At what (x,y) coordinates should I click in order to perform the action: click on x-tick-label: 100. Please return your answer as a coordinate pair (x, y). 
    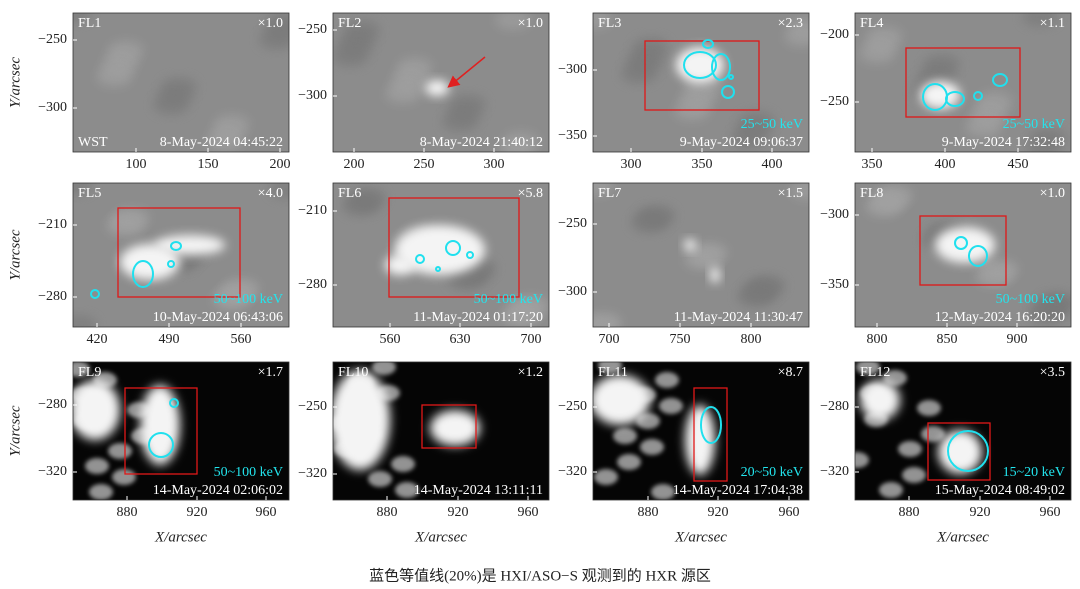
    Looking at the image, I should click on (136, 164).